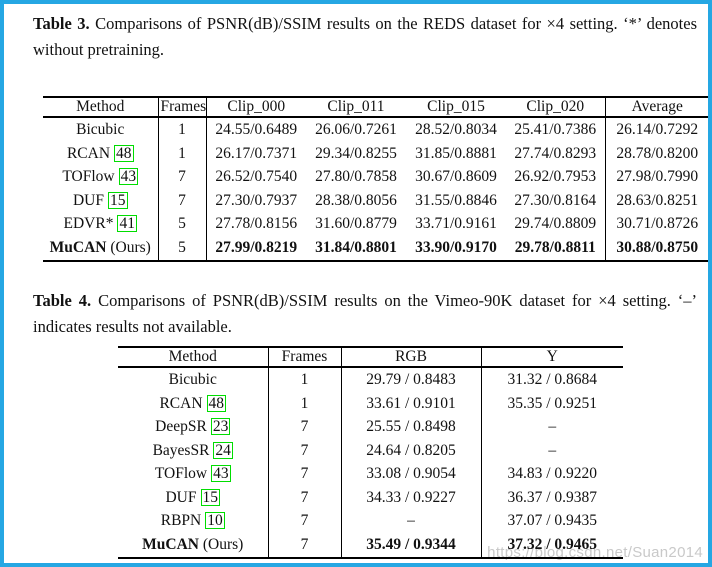 This screenshot has height=567, width=712. What do you see at coordinates (657, 224) in the screenshot?
I see `cell-average: 30.71/0.8726` at bounding box center [657, 224].